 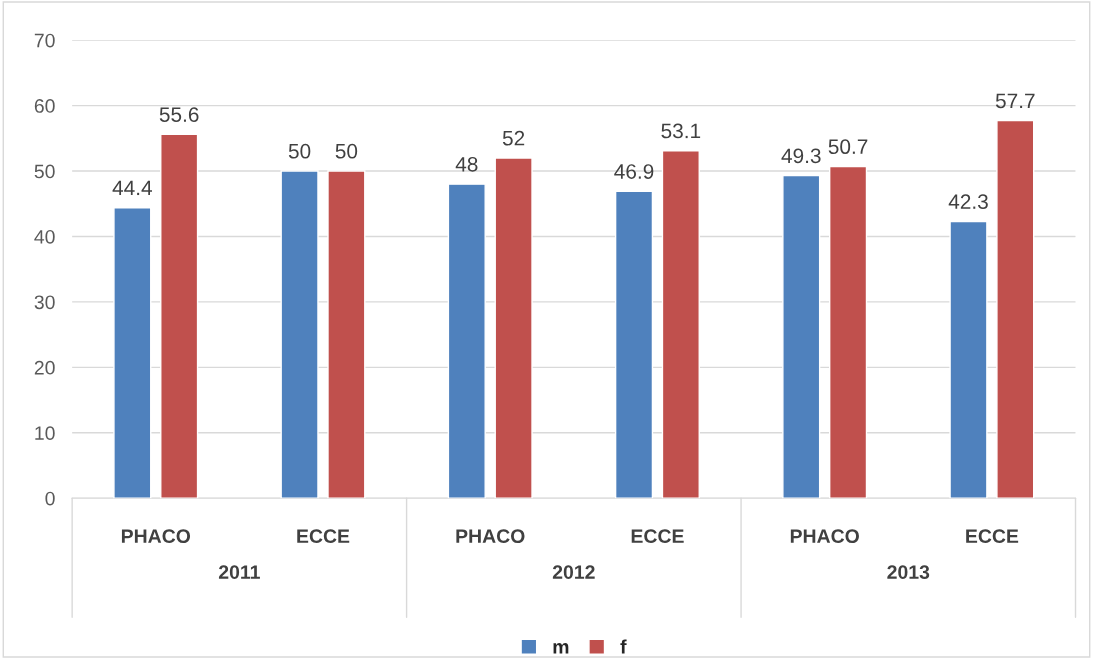 I want to click on y-tick-label: 0, so click(x=50, y=498).